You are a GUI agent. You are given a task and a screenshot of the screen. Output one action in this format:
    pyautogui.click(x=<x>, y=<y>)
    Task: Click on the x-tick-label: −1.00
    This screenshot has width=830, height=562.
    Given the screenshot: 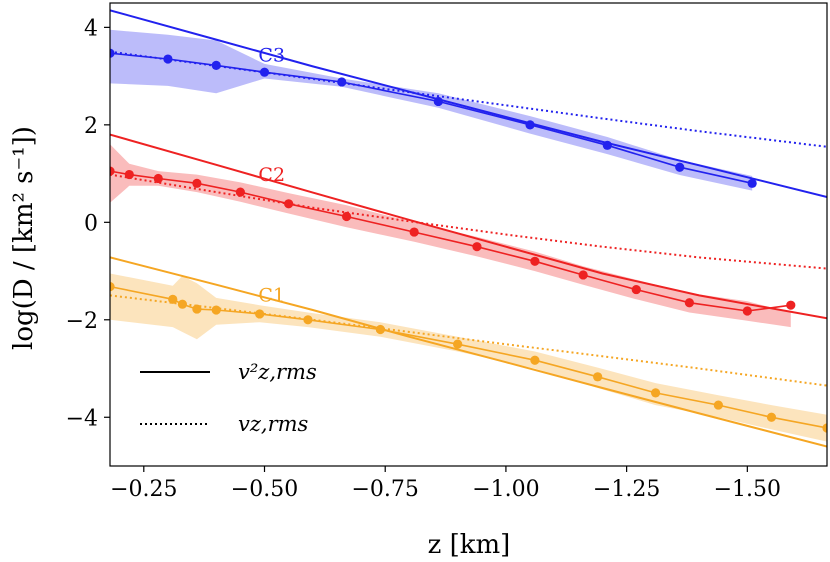 What is the action you would take?
    pyautogui.click(x=505, y=489)
    